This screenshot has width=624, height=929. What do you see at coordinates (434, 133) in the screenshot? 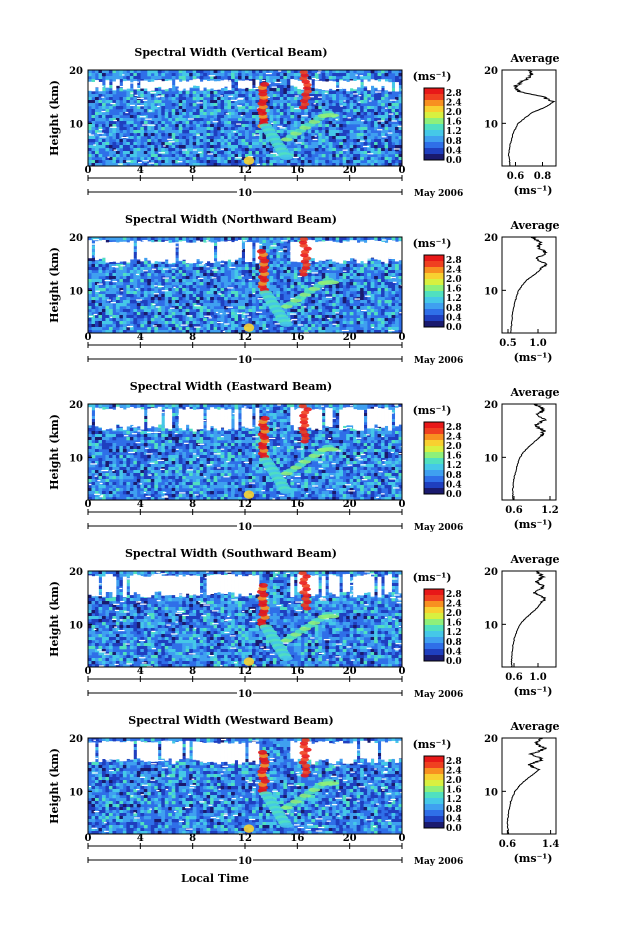
I see `colorbar-segment` at bounding box center [434, 133].